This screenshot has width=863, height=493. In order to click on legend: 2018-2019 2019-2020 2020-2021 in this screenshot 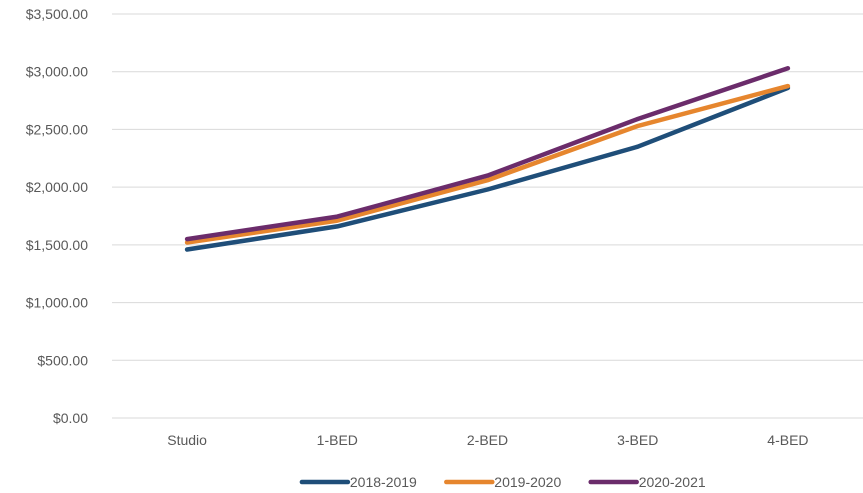, I will do `click(502, 482)`.